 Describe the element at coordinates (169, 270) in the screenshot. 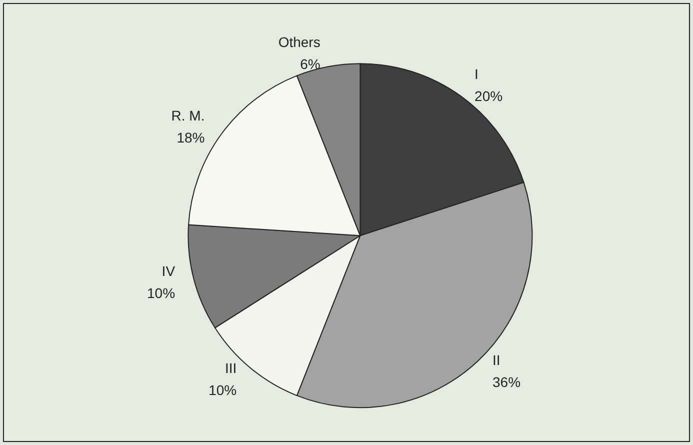

I see `slice-label: IV` at that location.